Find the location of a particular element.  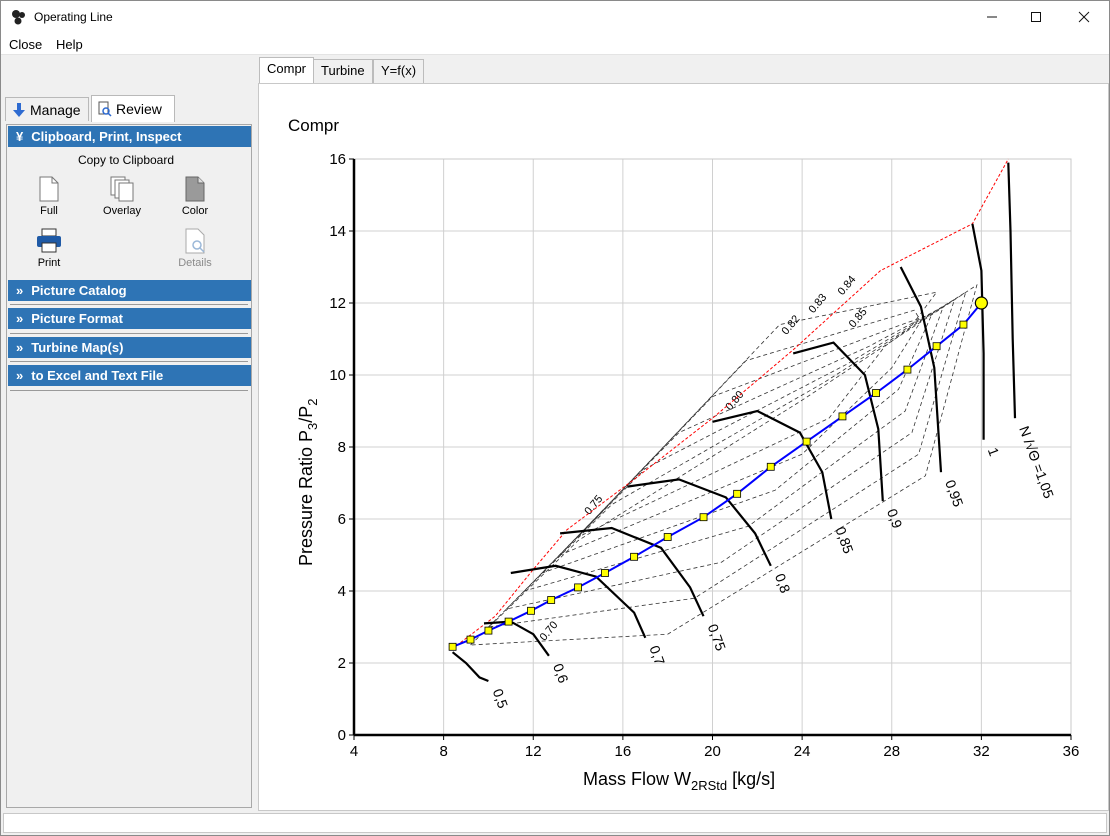

tab-yfx: Y=f(x) is located at coordinates (399, 71).